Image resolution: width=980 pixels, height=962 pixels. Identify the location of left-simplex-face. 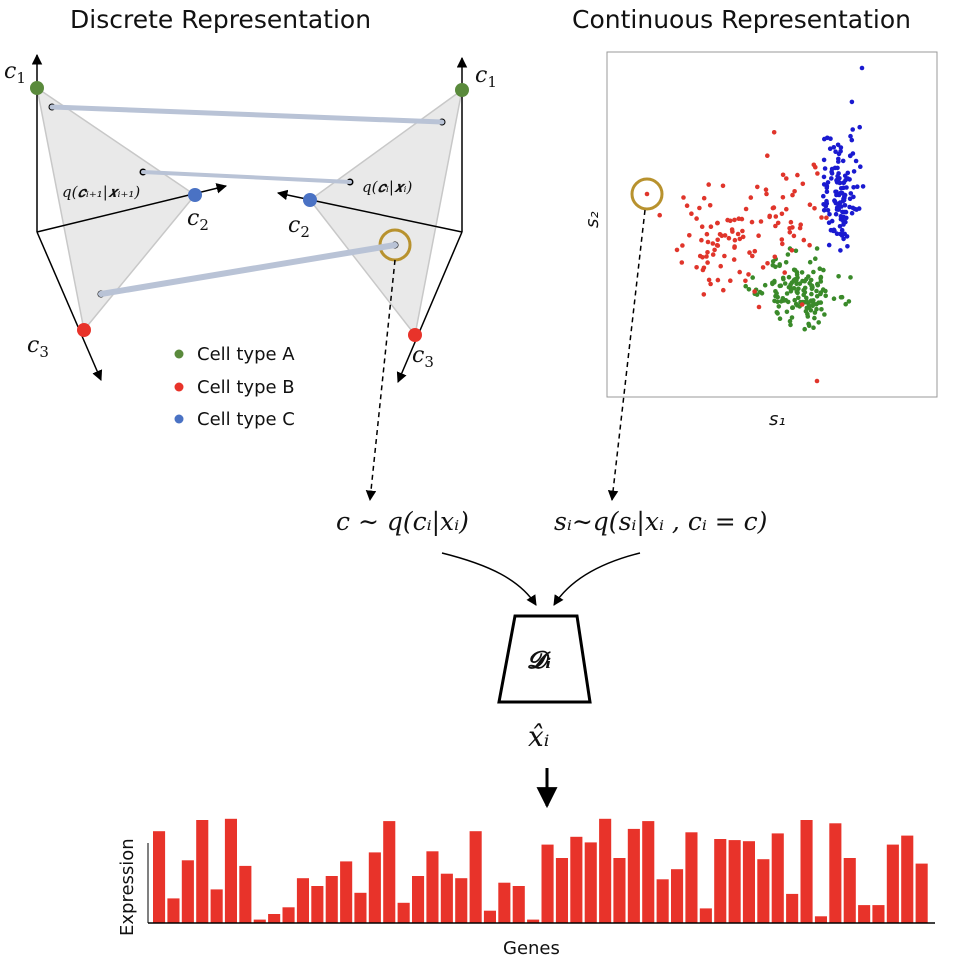
(116, 209).